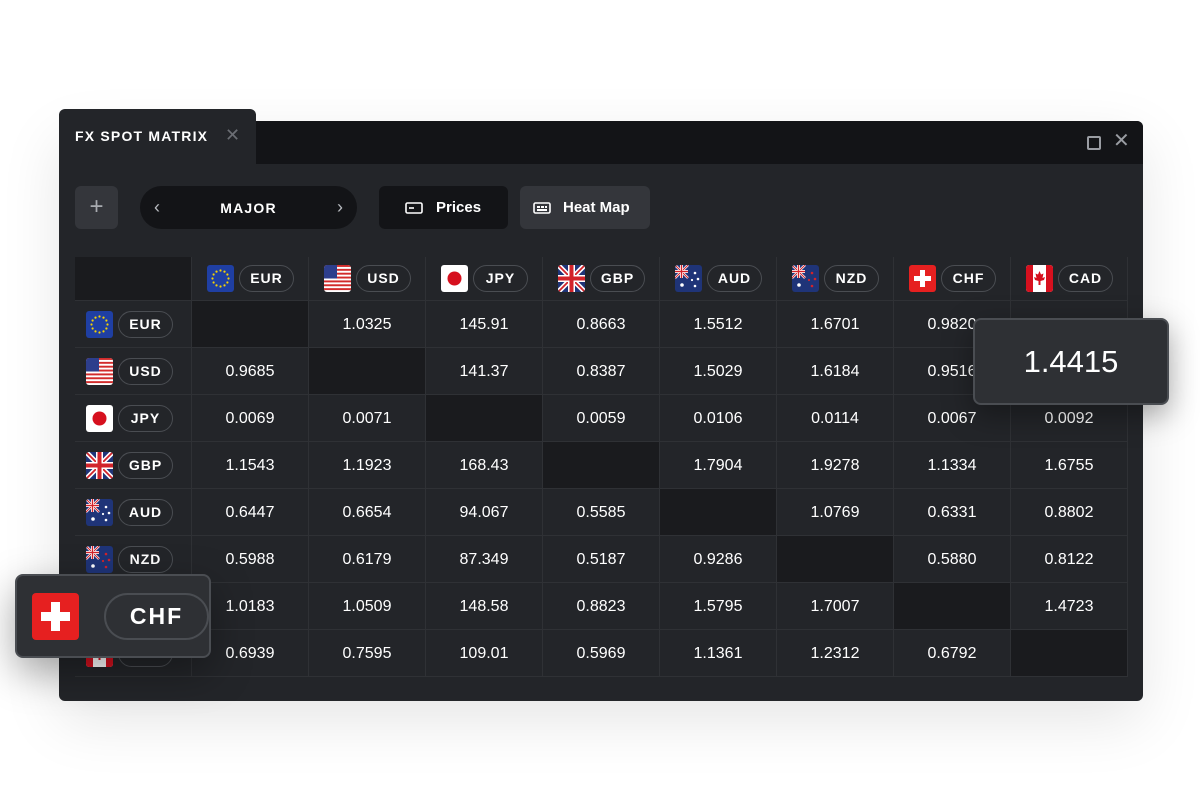  What do you see at coordinates (157, 207) in the screenshot?
I see `chevron-left-icon: ‹` at bounding box center [157, 207].